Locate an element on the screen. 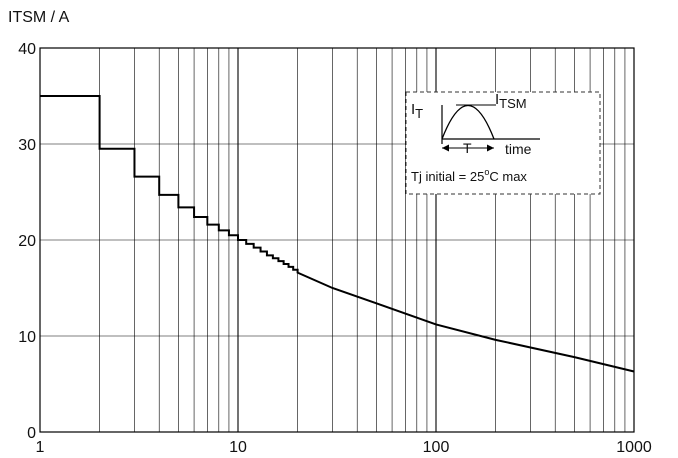  inset-box is located at coordinates (503, 143).